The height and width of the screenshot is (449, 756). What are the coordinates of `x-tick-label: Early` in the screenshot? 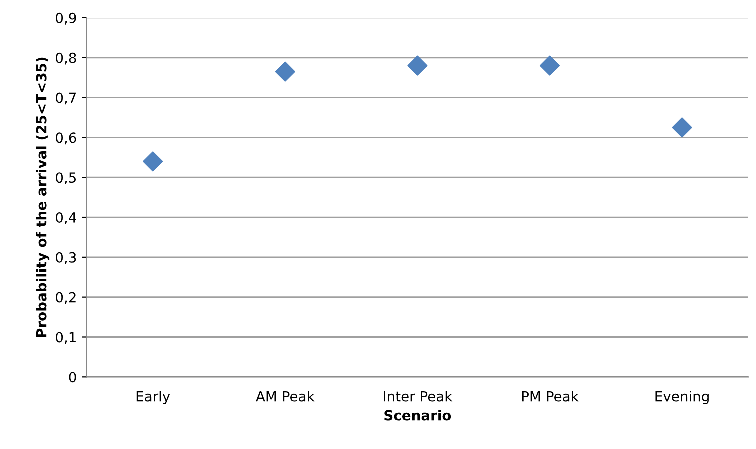 It's located at (153, 397).